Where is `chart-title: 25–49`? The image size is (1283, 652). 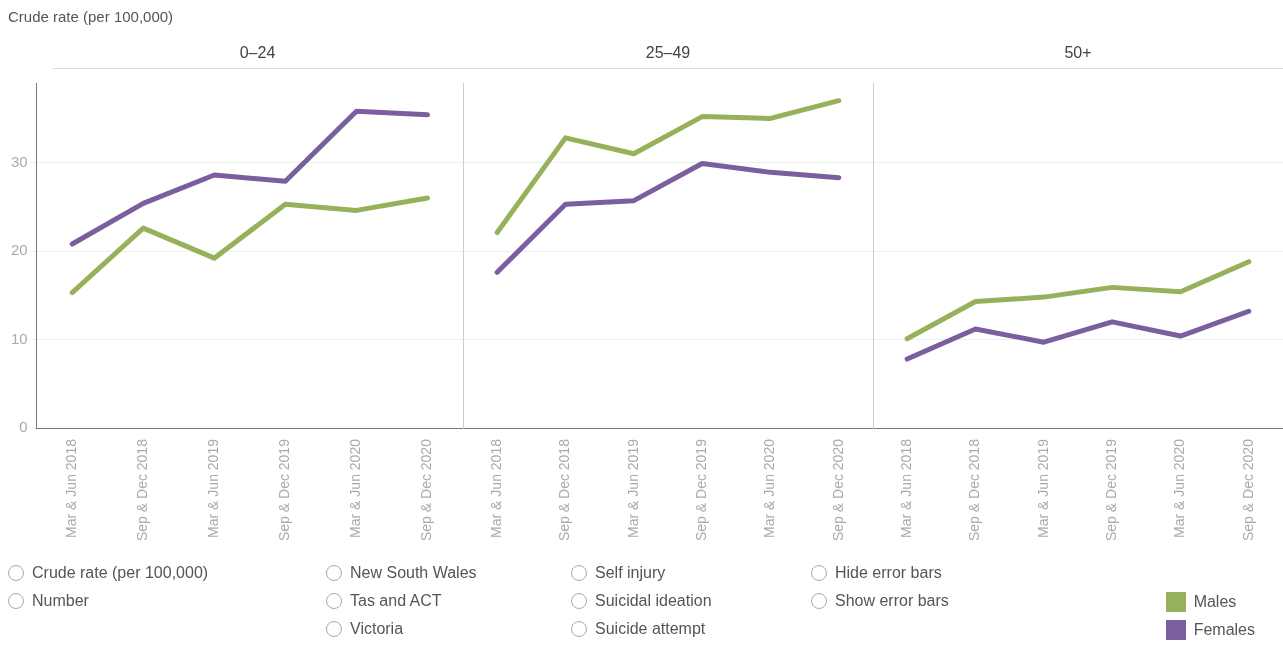
chart-title: 25–49 is located at coordinates (668, 53).